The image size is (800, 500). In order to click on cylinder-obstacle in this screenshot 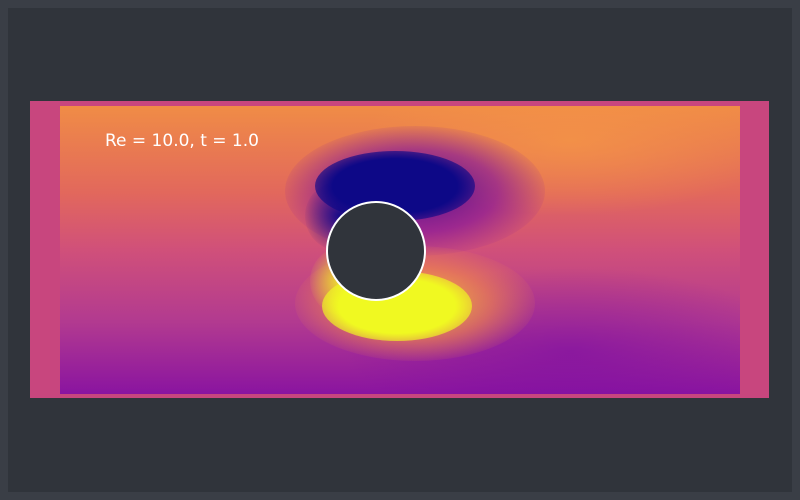, I will do `click(376, 251)`.